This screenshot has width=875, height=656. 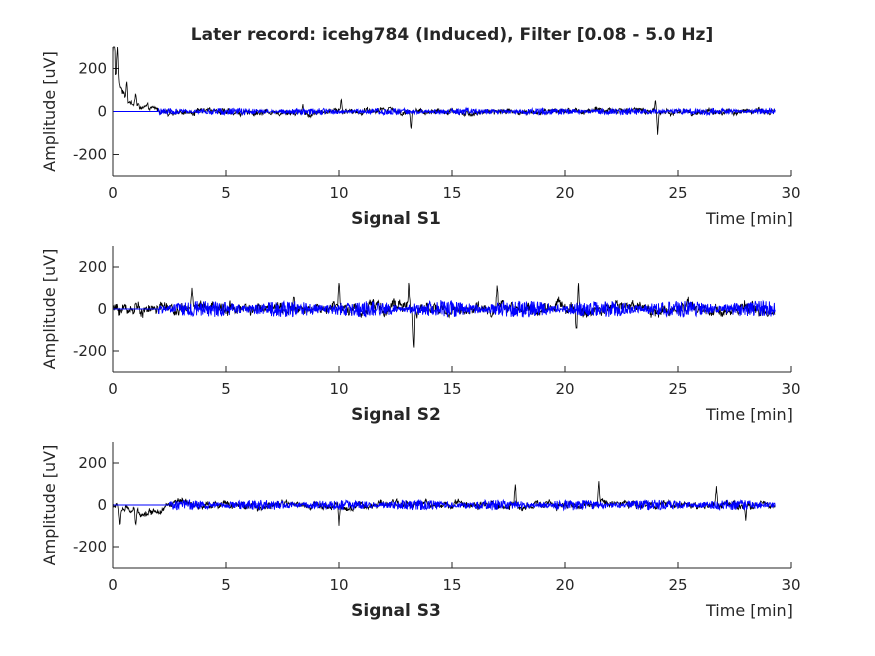 I want to click on panel-label: Signal S3, so click(x=396, y=611).